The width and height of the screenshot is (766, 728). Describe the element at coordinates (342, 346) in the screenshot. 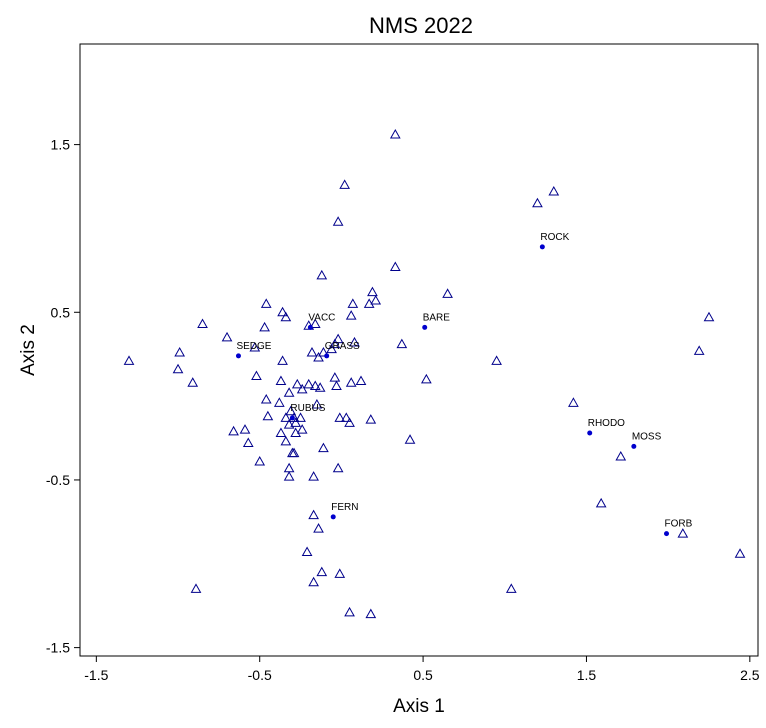

I see `variable-label: GRASS` at that location.